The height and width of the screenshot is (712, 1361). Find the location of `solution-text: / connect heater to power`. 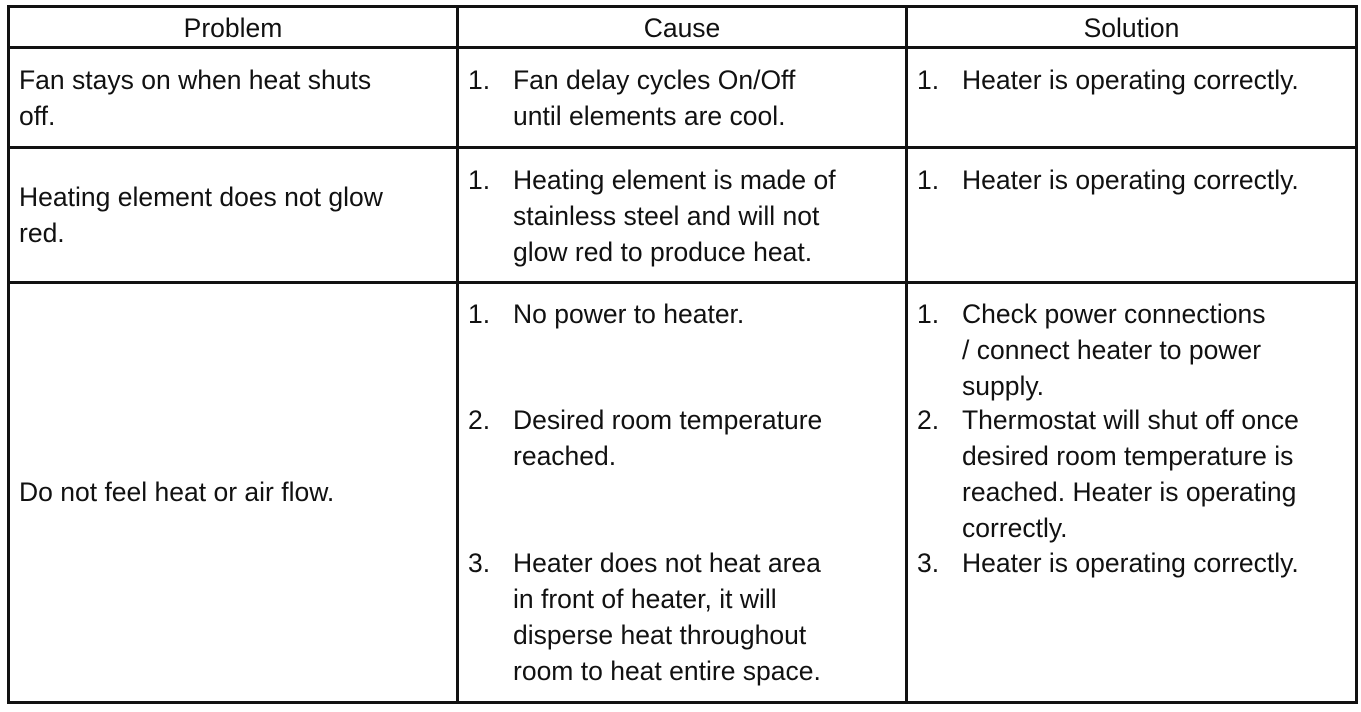

solution-text: / connect heater to power is located at coordinates (1112, 350).